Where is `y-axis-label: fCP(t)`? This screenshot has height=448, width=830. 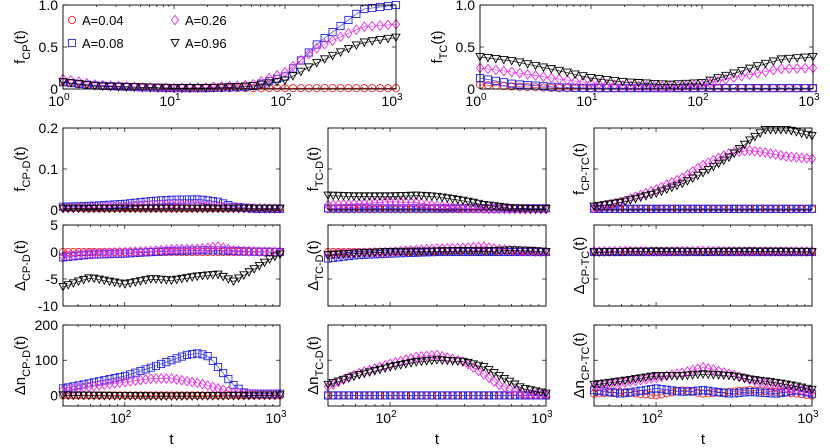 y-axis-label: fCP(t) is located at coordinates (22, 47).